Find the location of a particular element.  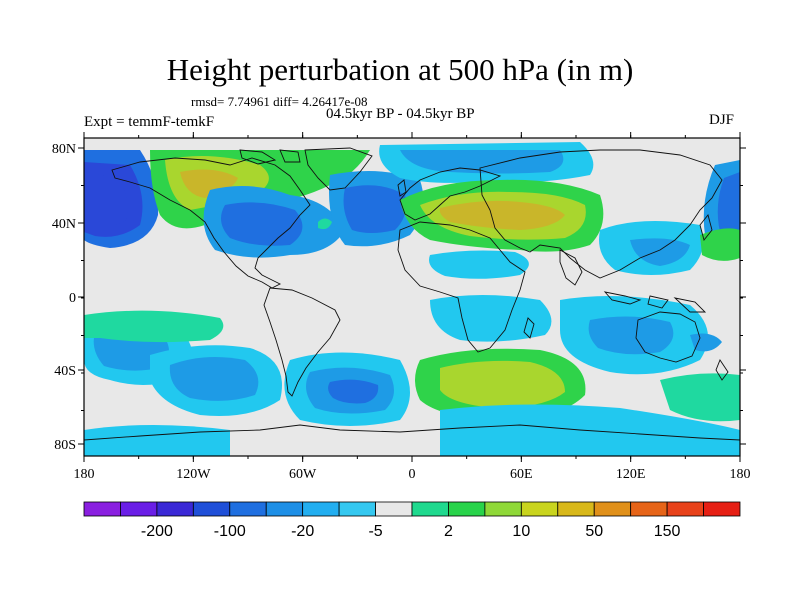

colorbar-label: 150 is located at coordinates (667, 531).